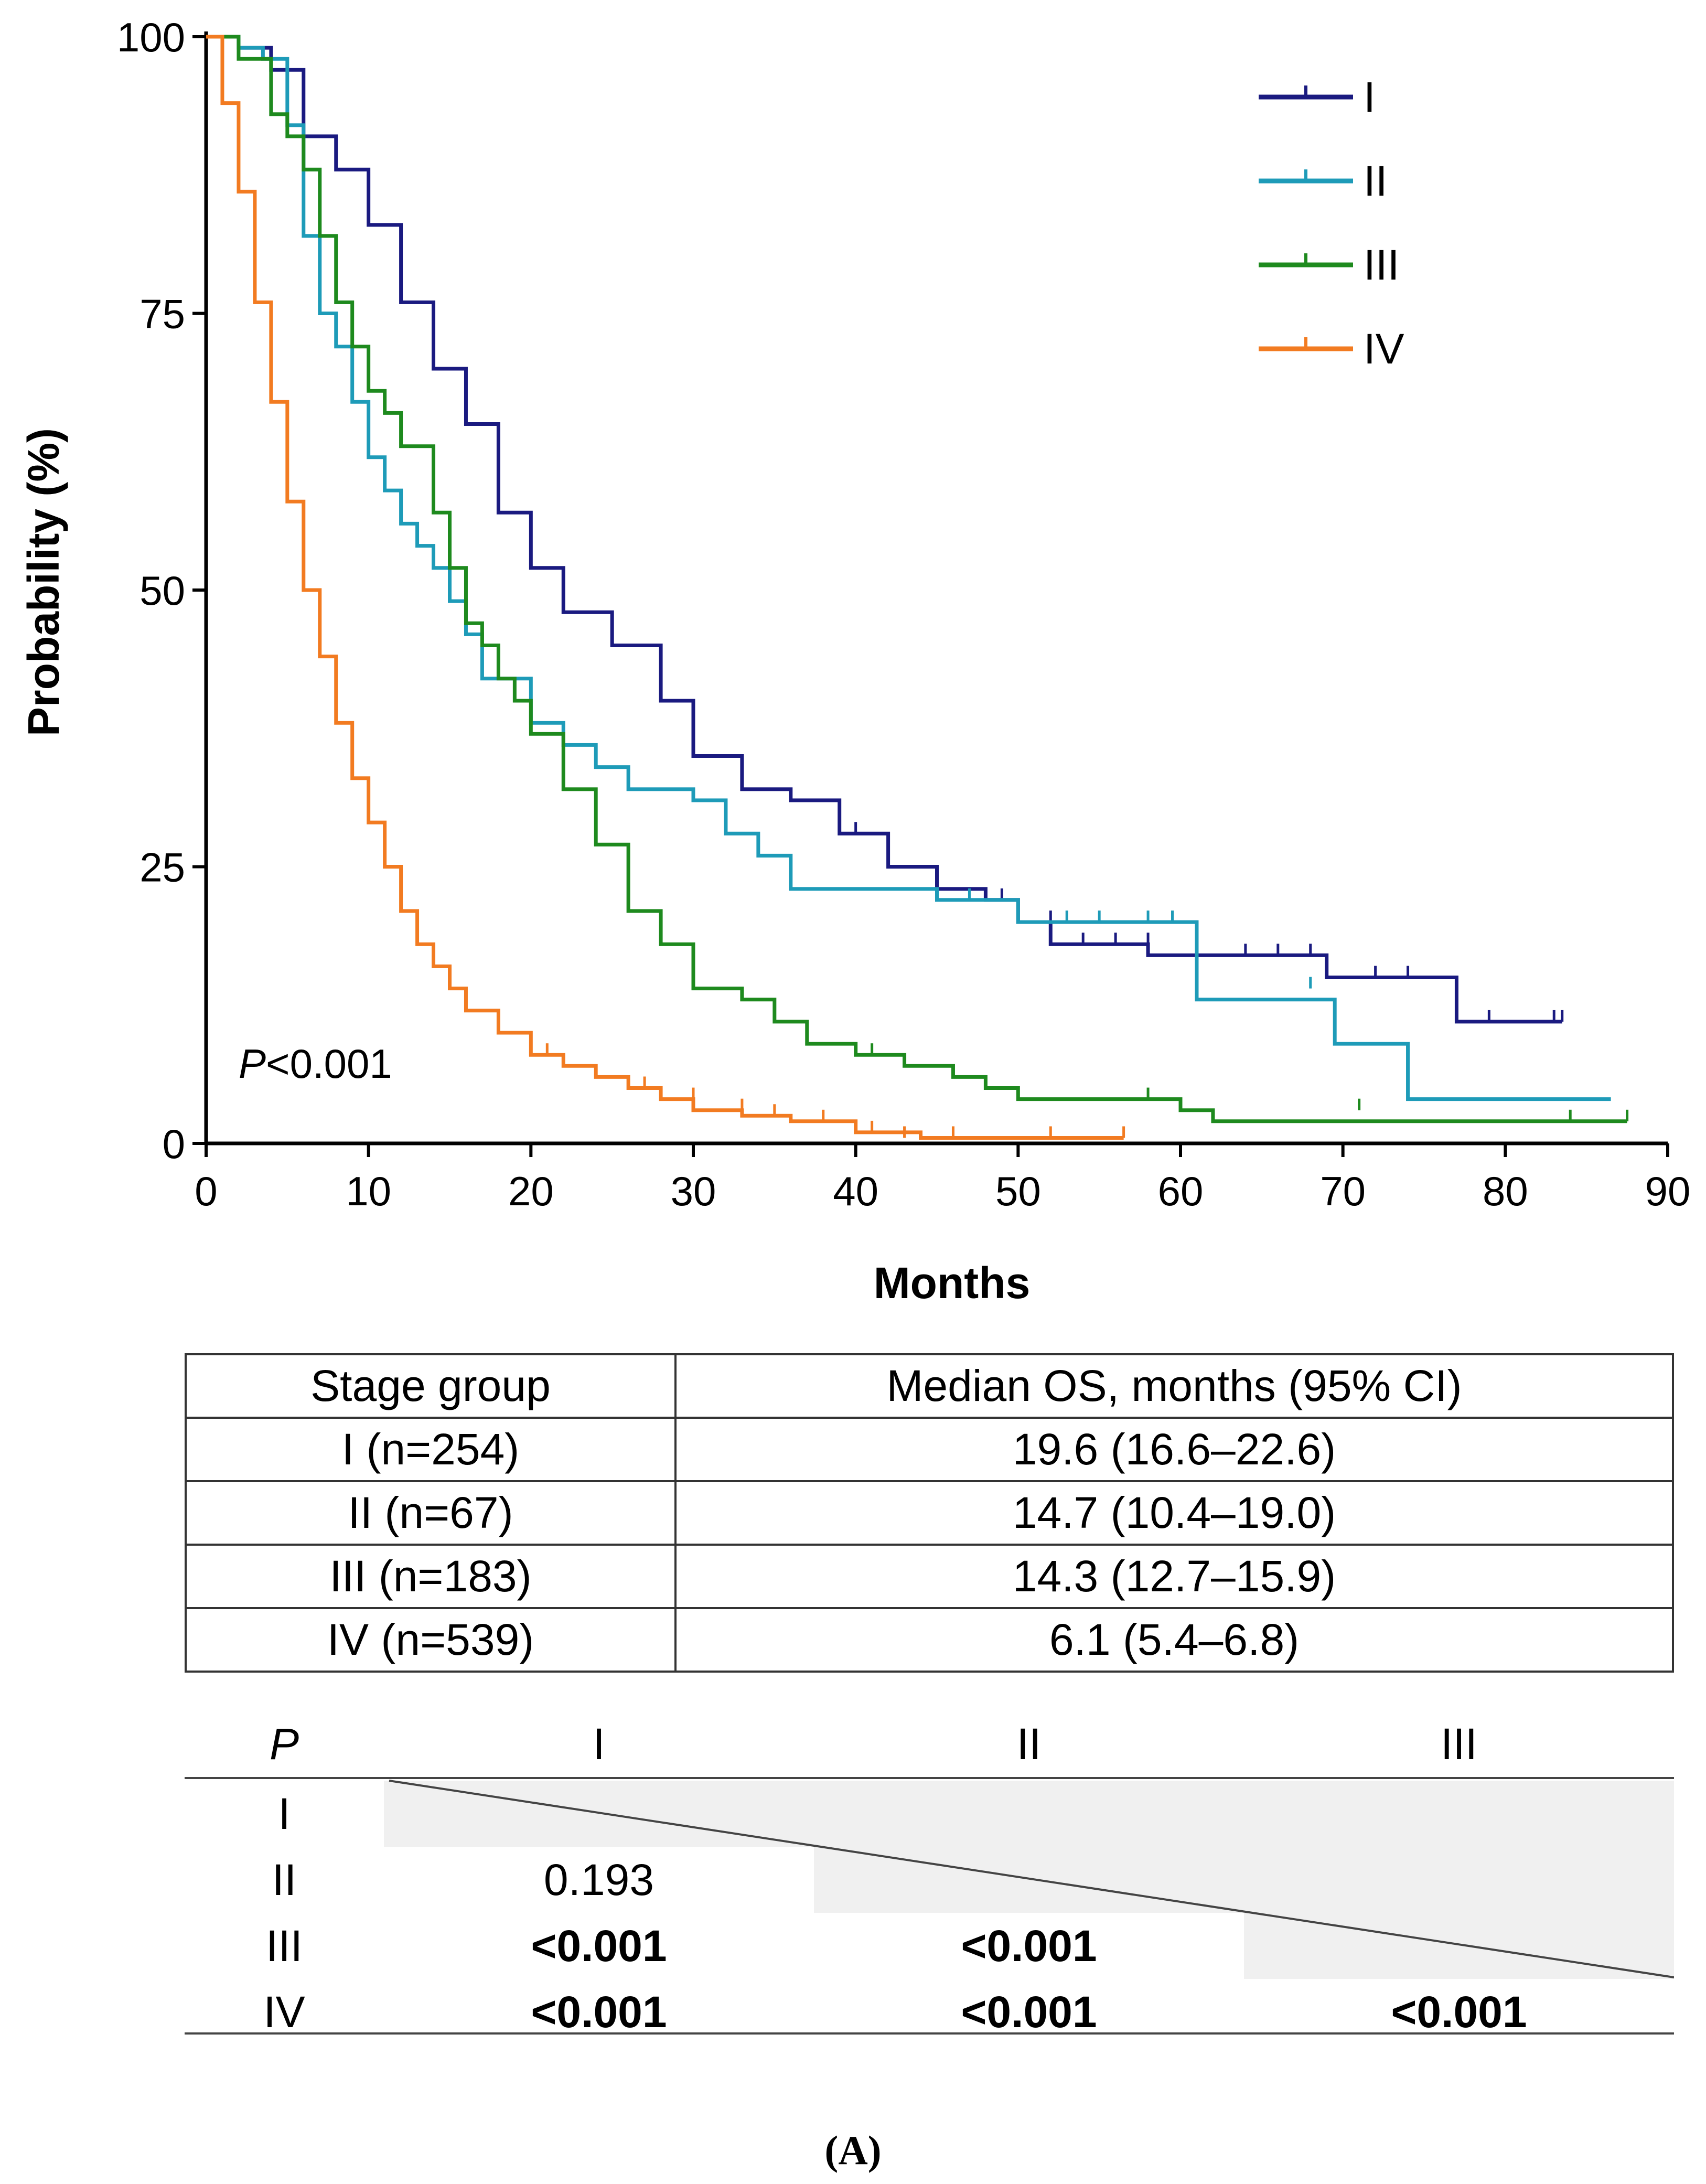  Describe the element at coordinates (431, 1513) in the screenshot. I see `stage-cell: II (n=67)` at that location.